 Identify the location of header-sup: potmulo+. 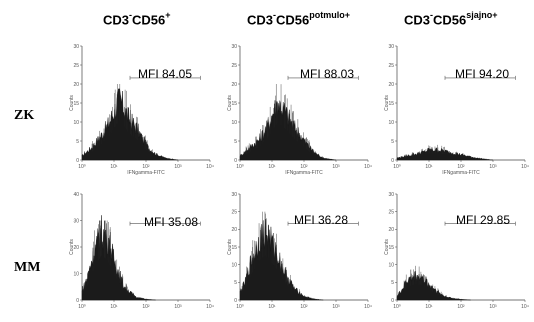
(330, 15).